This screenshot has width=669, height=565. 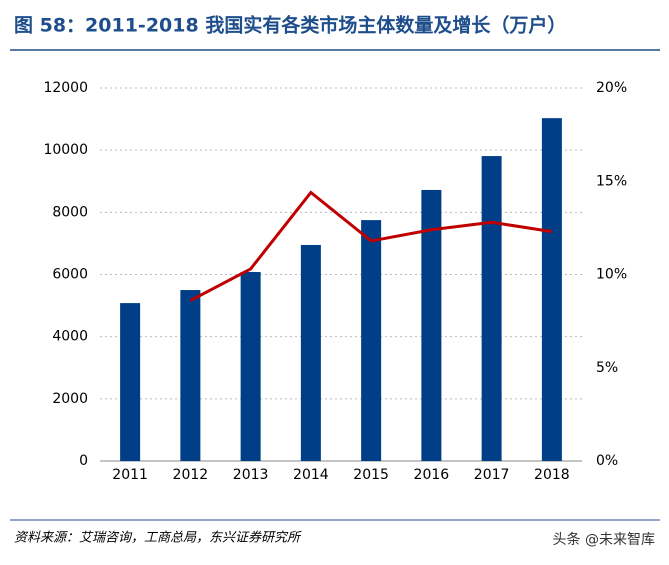 I want to click on y-tick-label: 12000, so click(x=65, y=88).